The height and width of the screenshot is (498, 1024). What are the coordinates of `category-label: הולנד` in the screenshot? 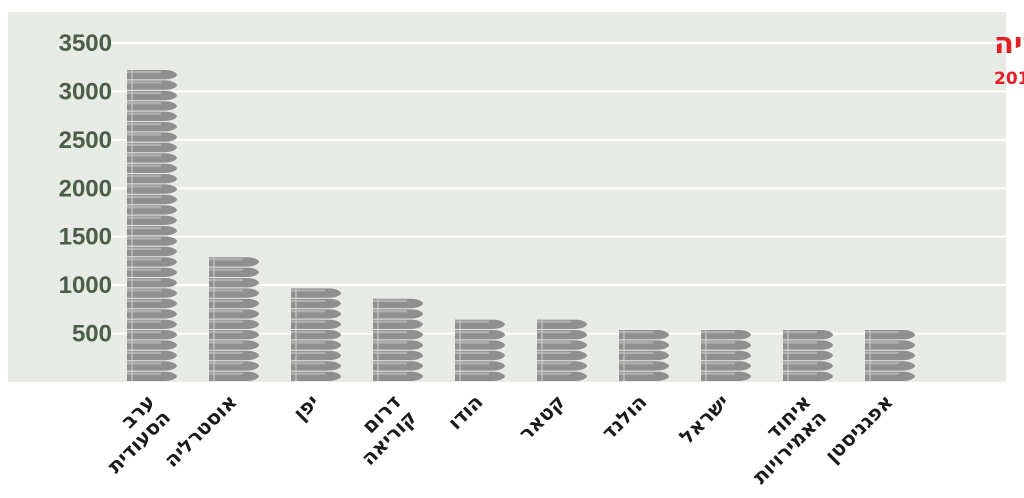 It's located at (624, 417).